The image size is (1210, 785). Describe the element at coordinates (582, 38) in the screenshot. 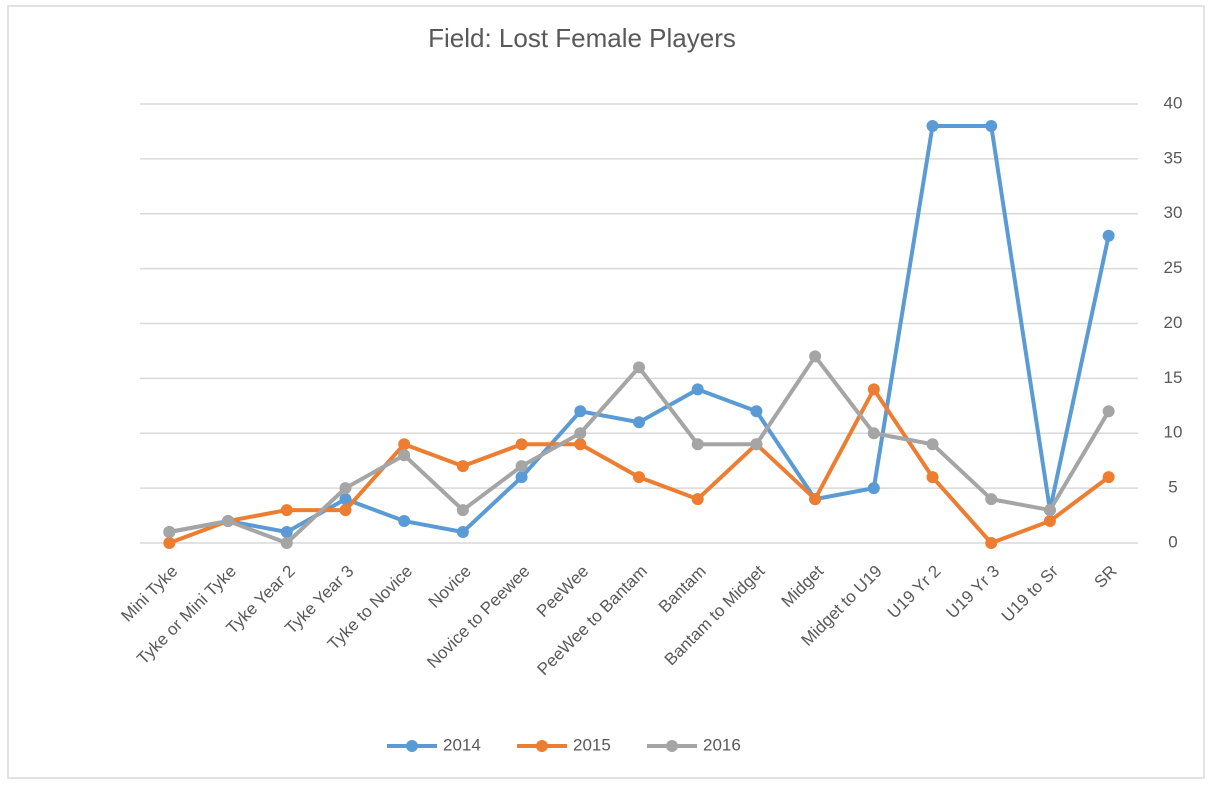

I see `chart-title: Field: Lost Female Players` at that location.